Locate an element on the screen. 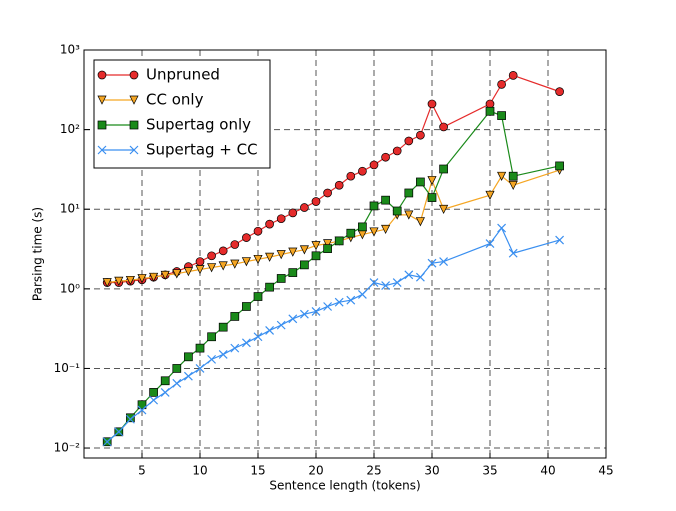 The image size is (676, 511). x-tick-label: 25 is located at coordinates (373, 471).